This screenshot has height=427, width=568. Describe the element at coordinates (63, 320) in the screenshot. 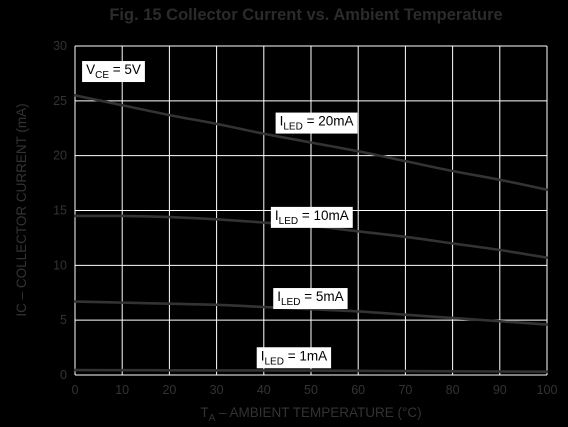

I see `y-tick-label: 5` at that location.